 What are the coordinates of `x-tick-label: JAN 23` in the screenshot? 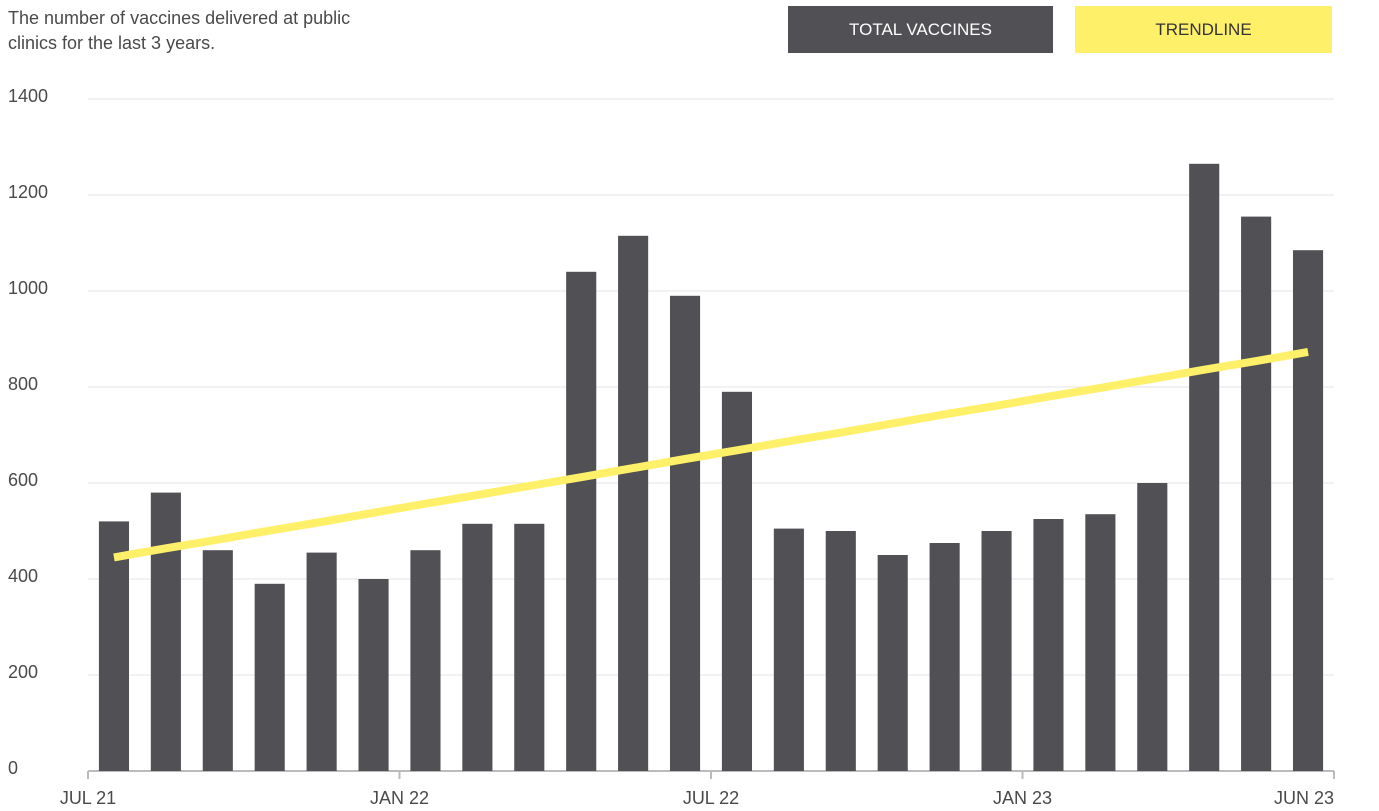 It's located at (1022, 798).